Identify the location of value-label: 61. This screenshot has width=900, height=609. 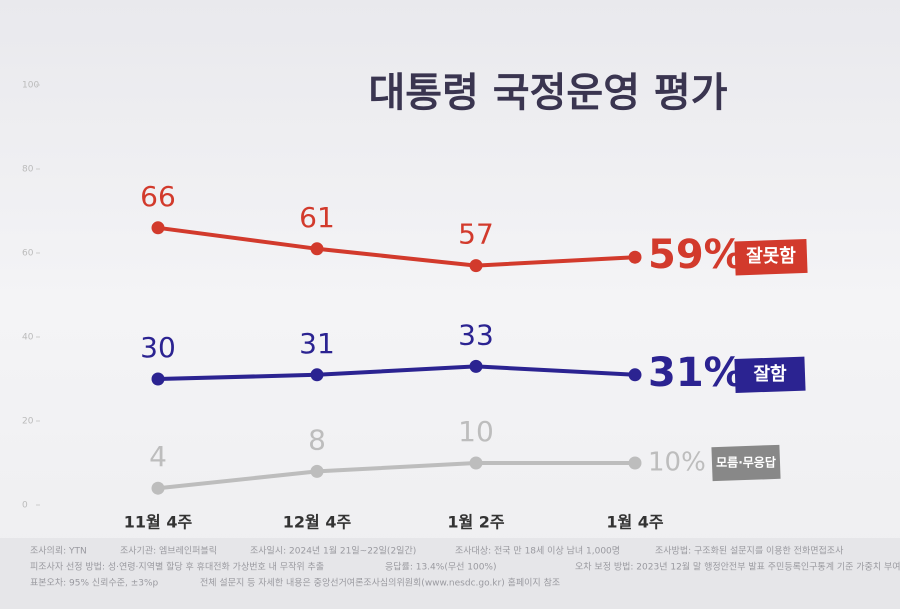
(317, 217).